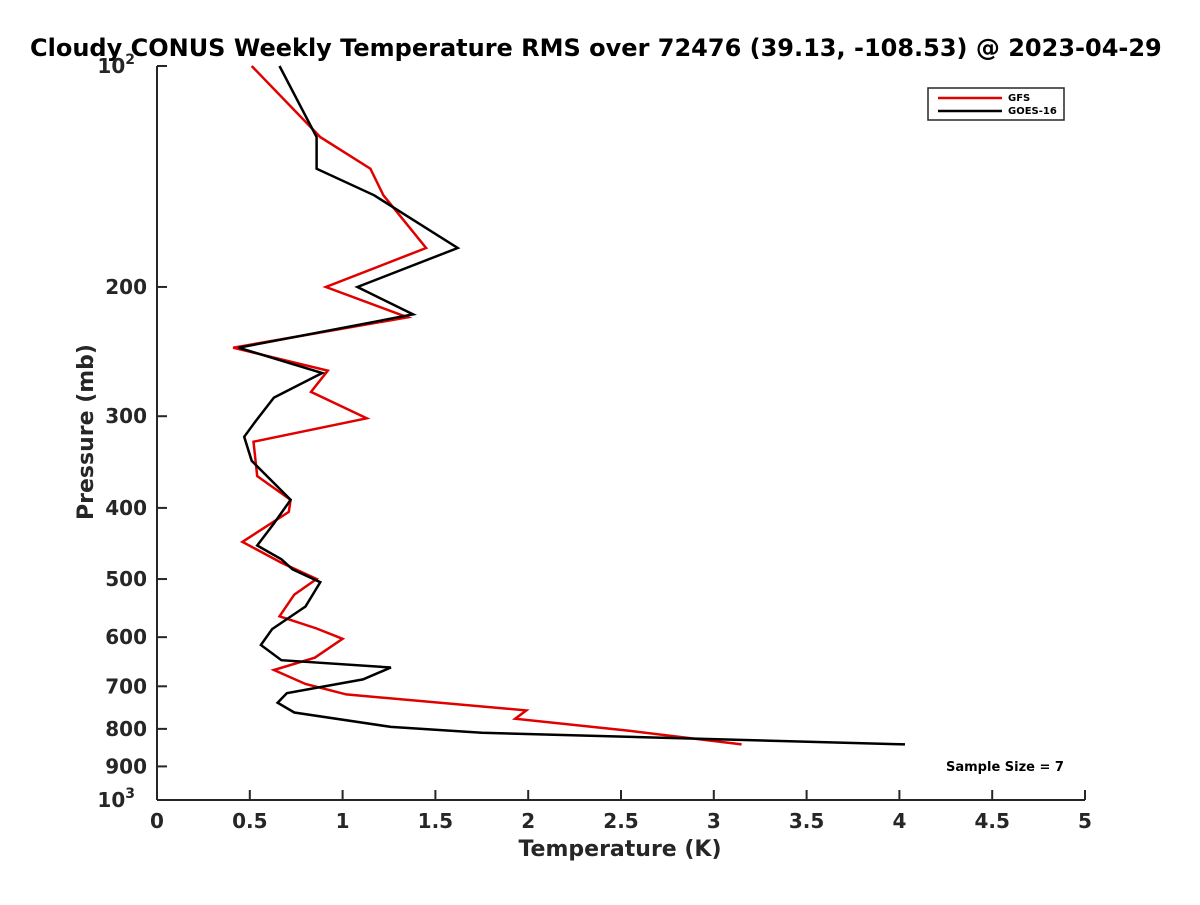 The image size is (1200, 905). What do you see at coordinates (116, 799) in the screenshot?
I see `y-tick-label: 10³` at bounding box center [116, 799].